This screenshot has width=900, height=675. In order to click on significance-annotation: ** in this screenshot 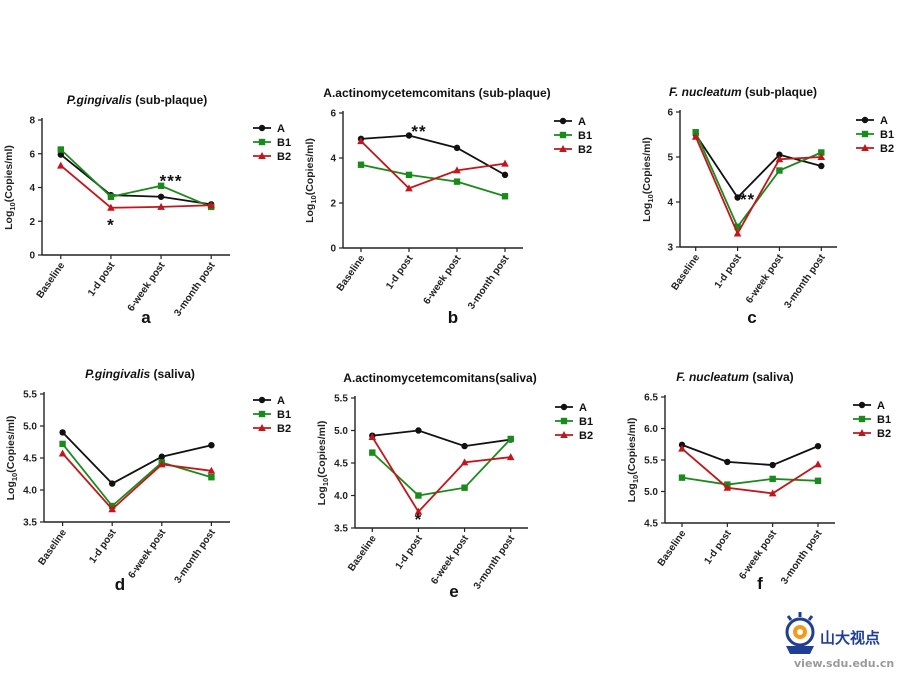, I will do `click(747, 199)`.